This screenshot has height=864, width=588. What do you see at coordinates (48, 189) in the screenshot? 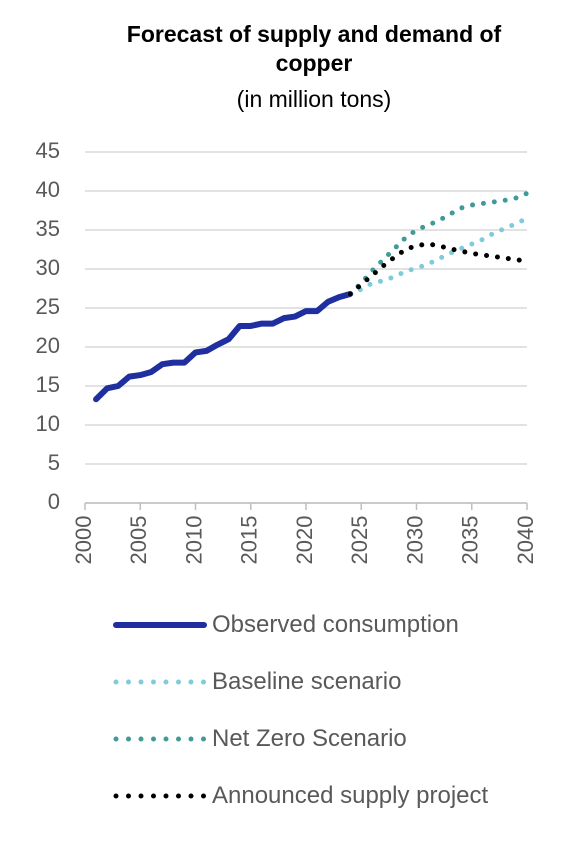
I see `y-tick-label: 40` at bounding box center [48, 189].